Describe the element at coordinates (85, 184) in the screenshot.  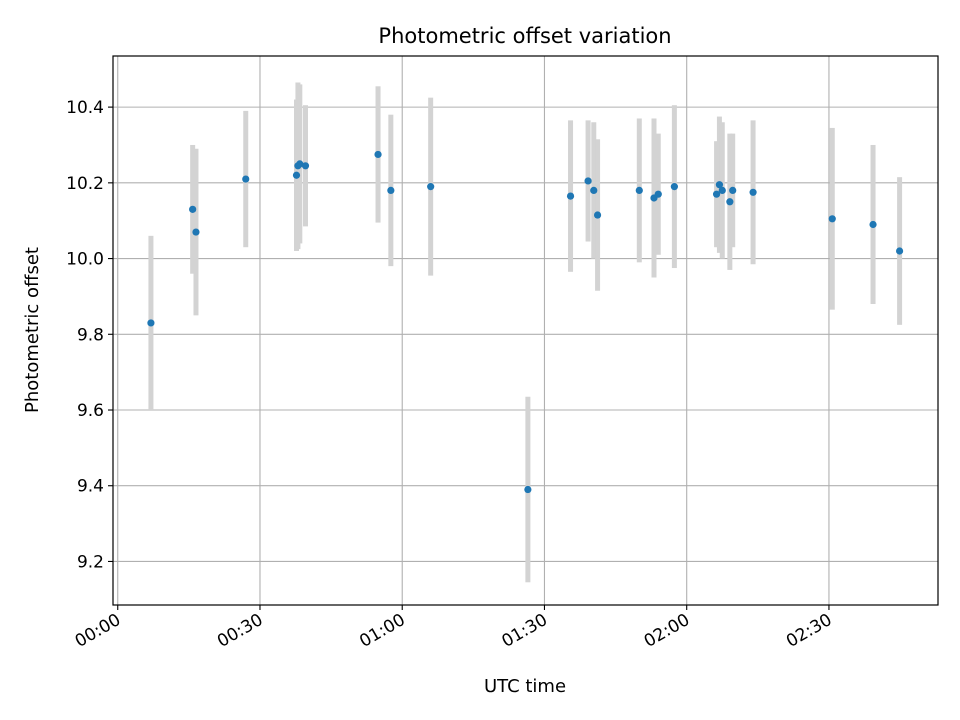
I see `y-tick-label: 10.2` at that location.